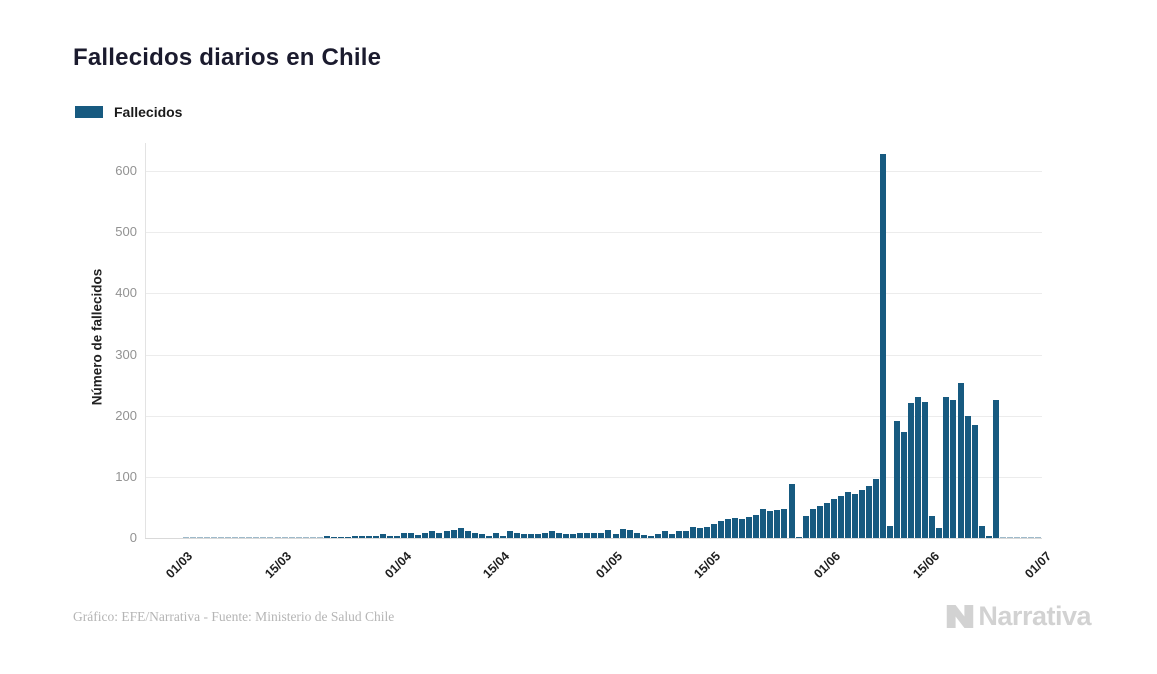 The image size is (1157, 674). I want to click on y-tick-label: 500, so click(126, 232).